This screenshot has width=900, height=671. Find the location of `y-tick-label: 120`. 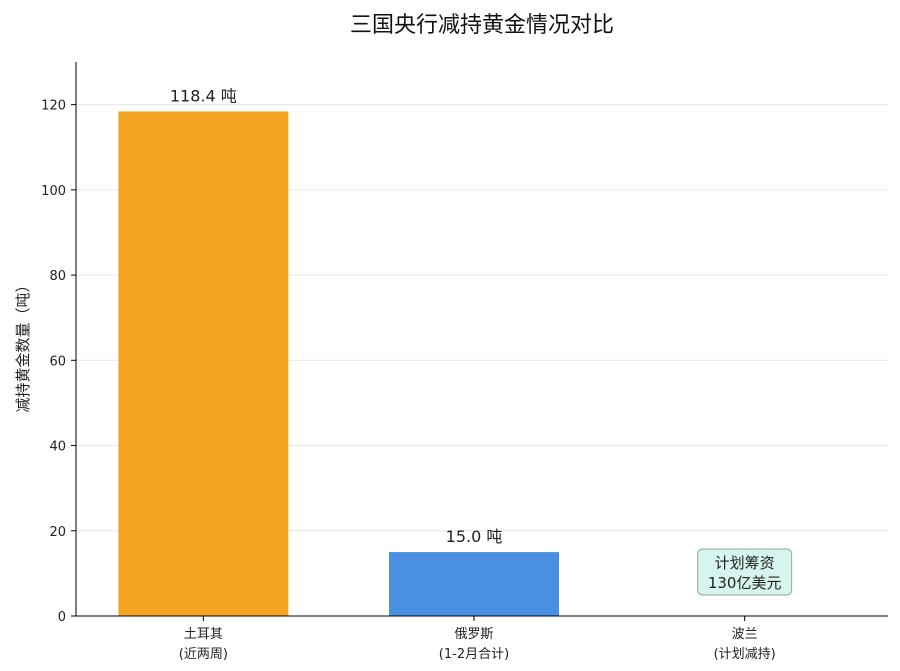

y-tick-label: 120 is located at coordinates (53, 106).